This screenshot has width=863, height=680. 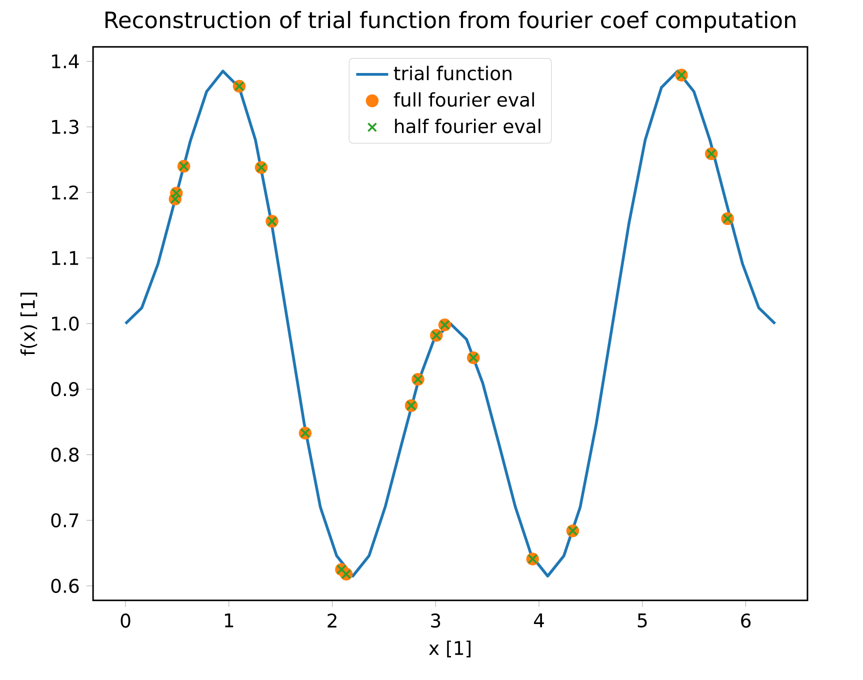 What do you see at coordinates (332, 620) in the screenshot?
I see `x-tick-label: 2` at bounding box center [332, 620].